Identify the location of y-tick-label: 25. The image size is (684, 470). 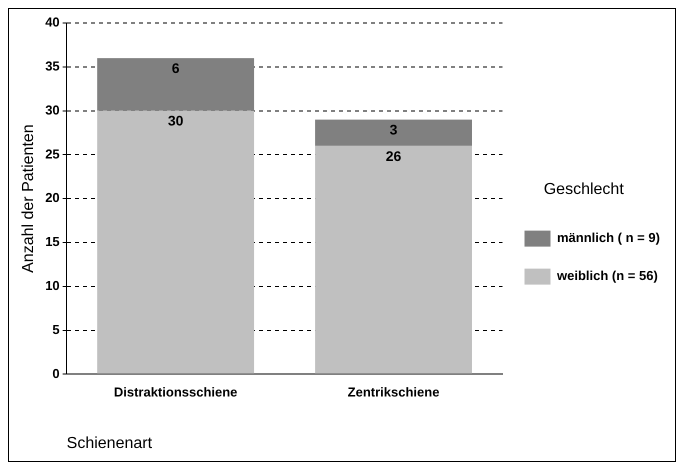
(52, 154).